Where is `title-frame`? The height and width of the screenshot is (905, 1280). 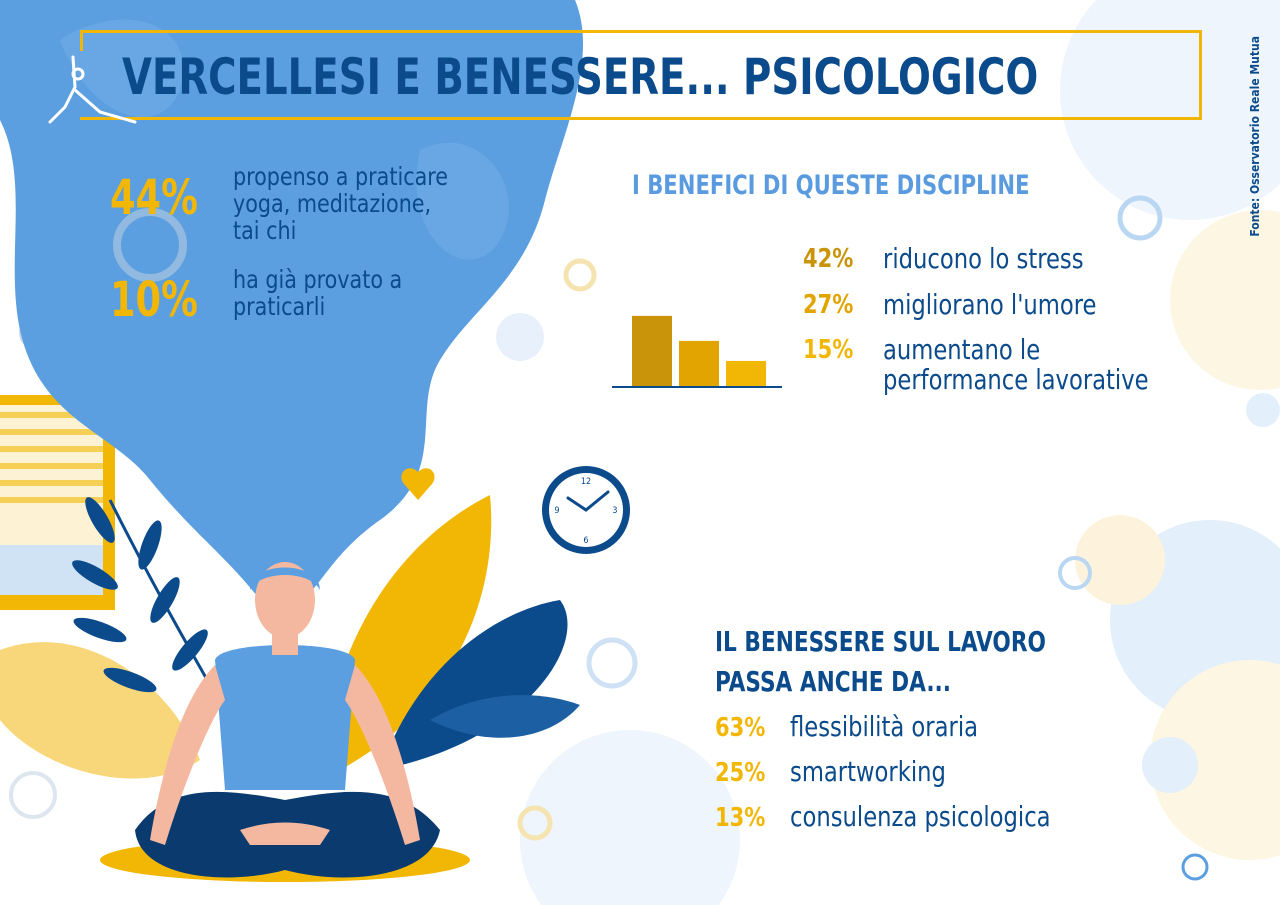 title-frame is located at coordinates (641, 75).